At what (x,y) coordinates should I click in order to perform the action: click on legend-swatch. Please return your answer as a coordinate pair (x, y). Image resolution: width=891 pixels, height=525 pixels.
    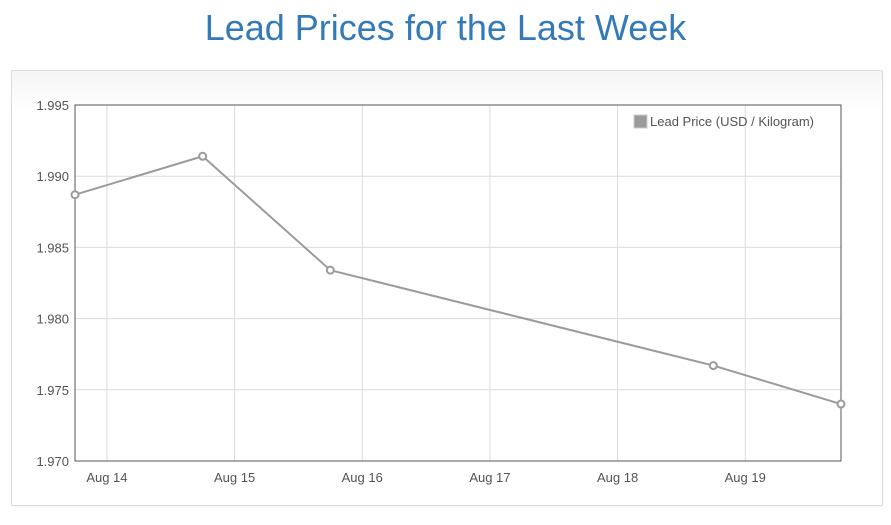
    Looking at the image, I should click on (640, 121).